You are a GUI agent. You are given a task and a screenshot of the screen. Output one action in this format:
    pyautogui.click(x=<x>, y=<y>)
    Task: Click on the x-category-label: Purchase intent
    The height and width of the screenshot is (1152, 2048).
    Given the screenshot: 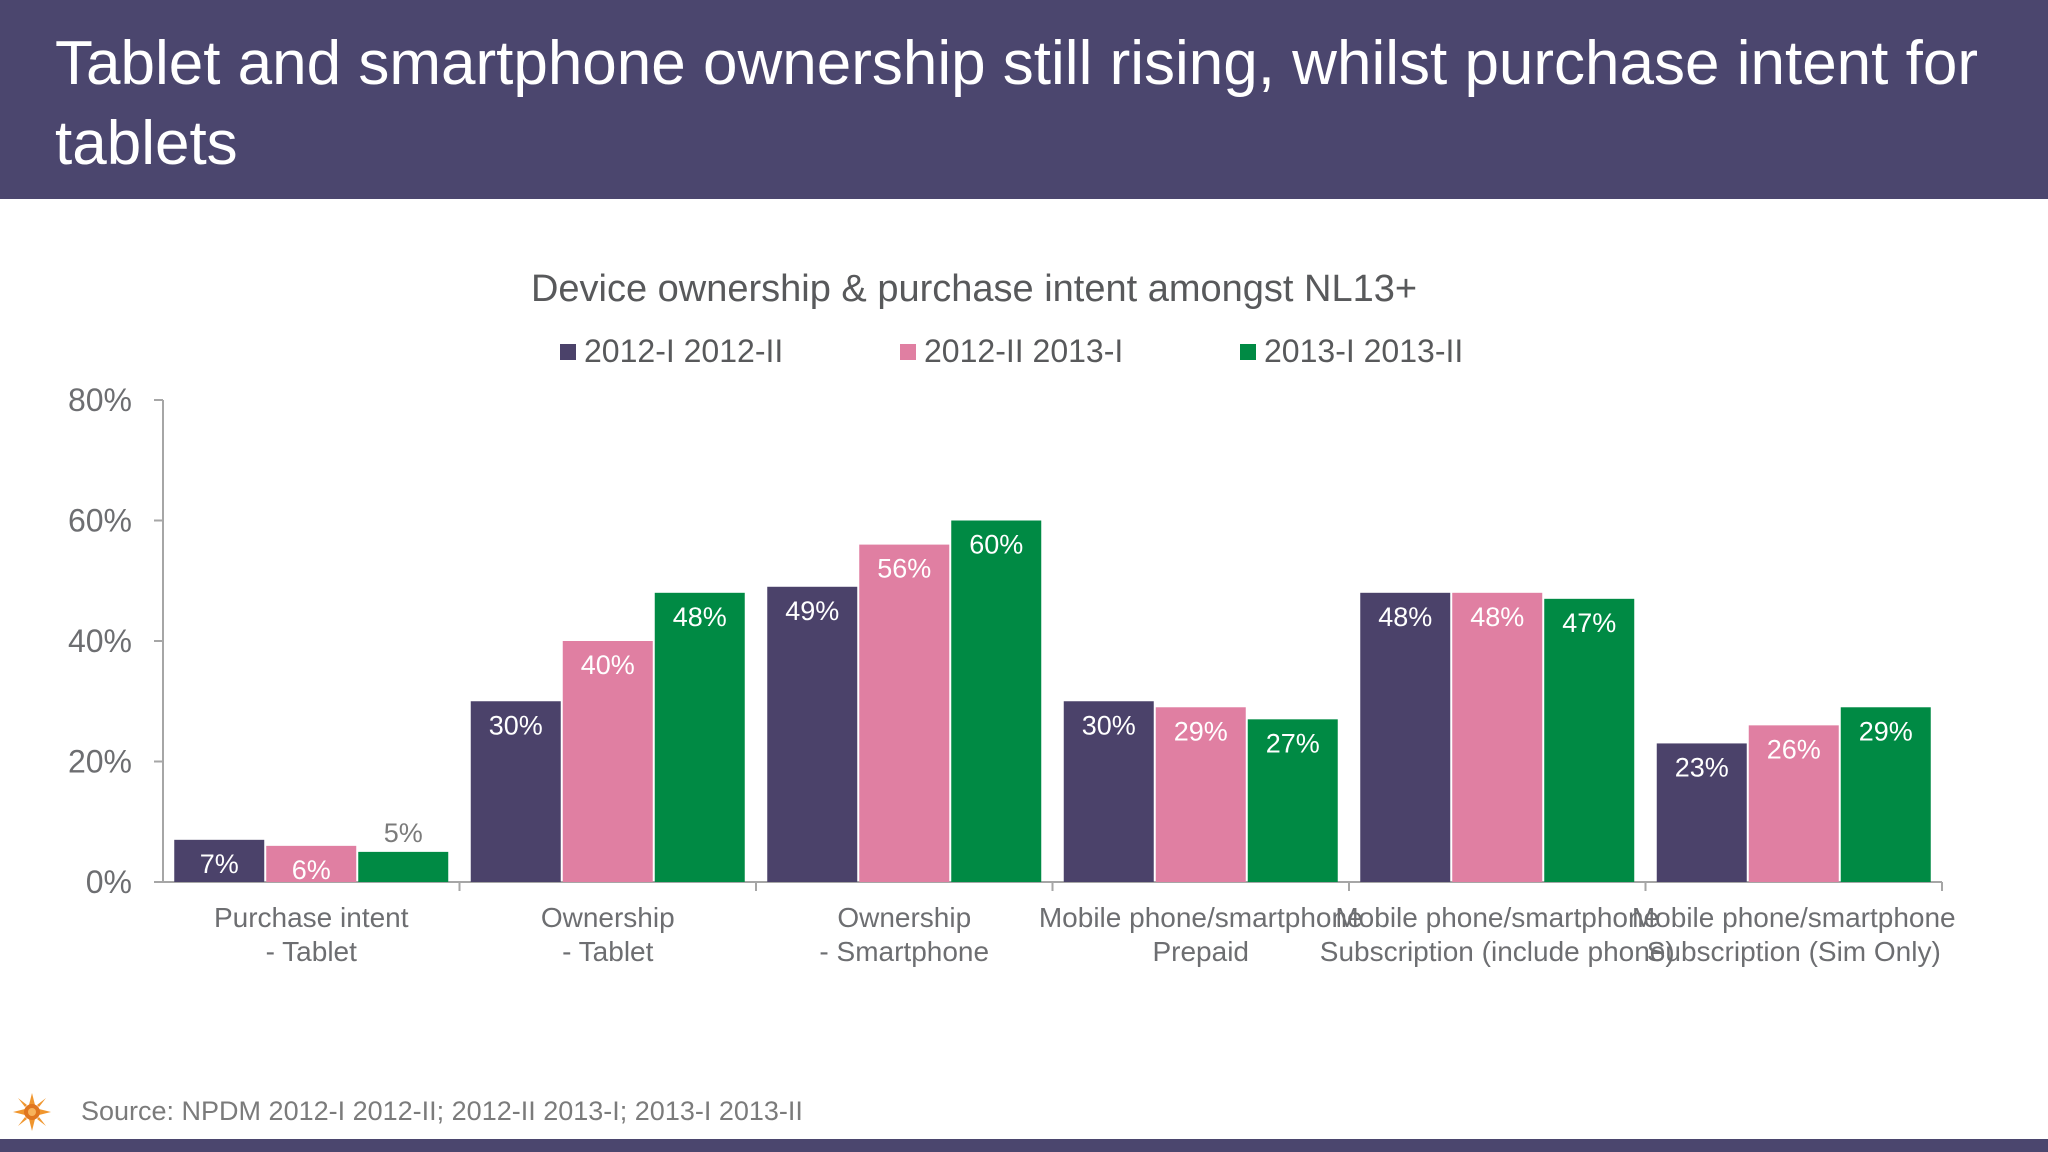 What is the action you would take?
    pyautogui.click(x=311, y=917)
    